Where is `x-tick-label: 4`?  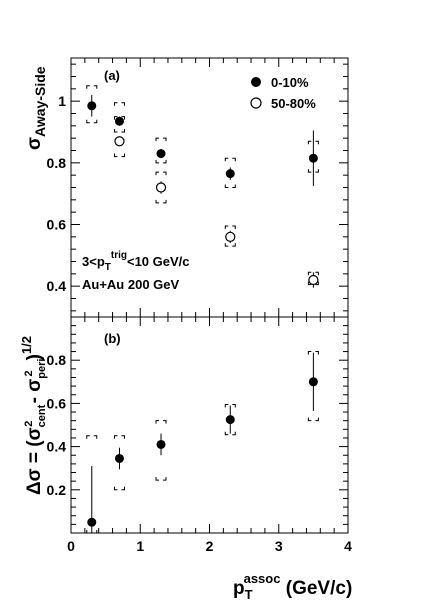 x-tick-label: 4 is located at coordinates (348, 546).